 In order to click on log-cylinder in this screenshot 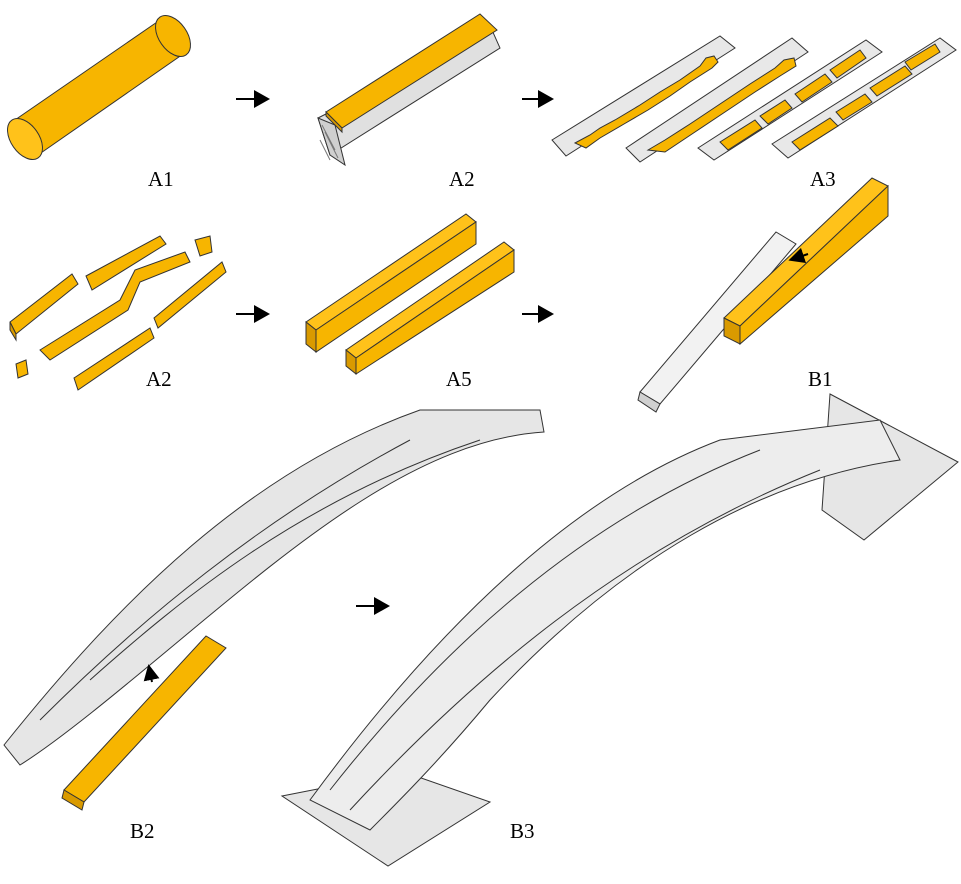, I will do `click(99, 87)`.